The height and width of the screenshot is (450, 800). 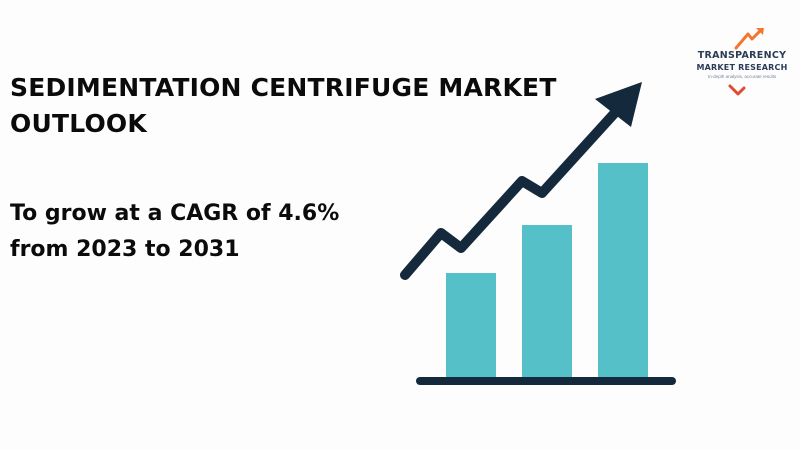 What do you see at coordinates (78, 123) in the screenshot?
I see `headline-line-2: OUTLOOK` at bounding box center [78, 123].